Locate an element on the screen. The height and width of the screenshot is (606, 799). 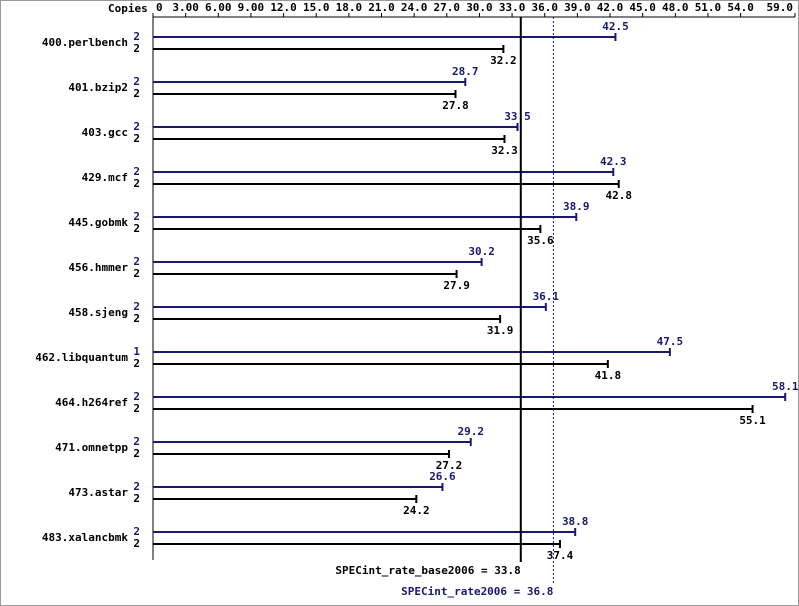
benchmark-label: 445.gobmk is located at coordinates (98, 222).